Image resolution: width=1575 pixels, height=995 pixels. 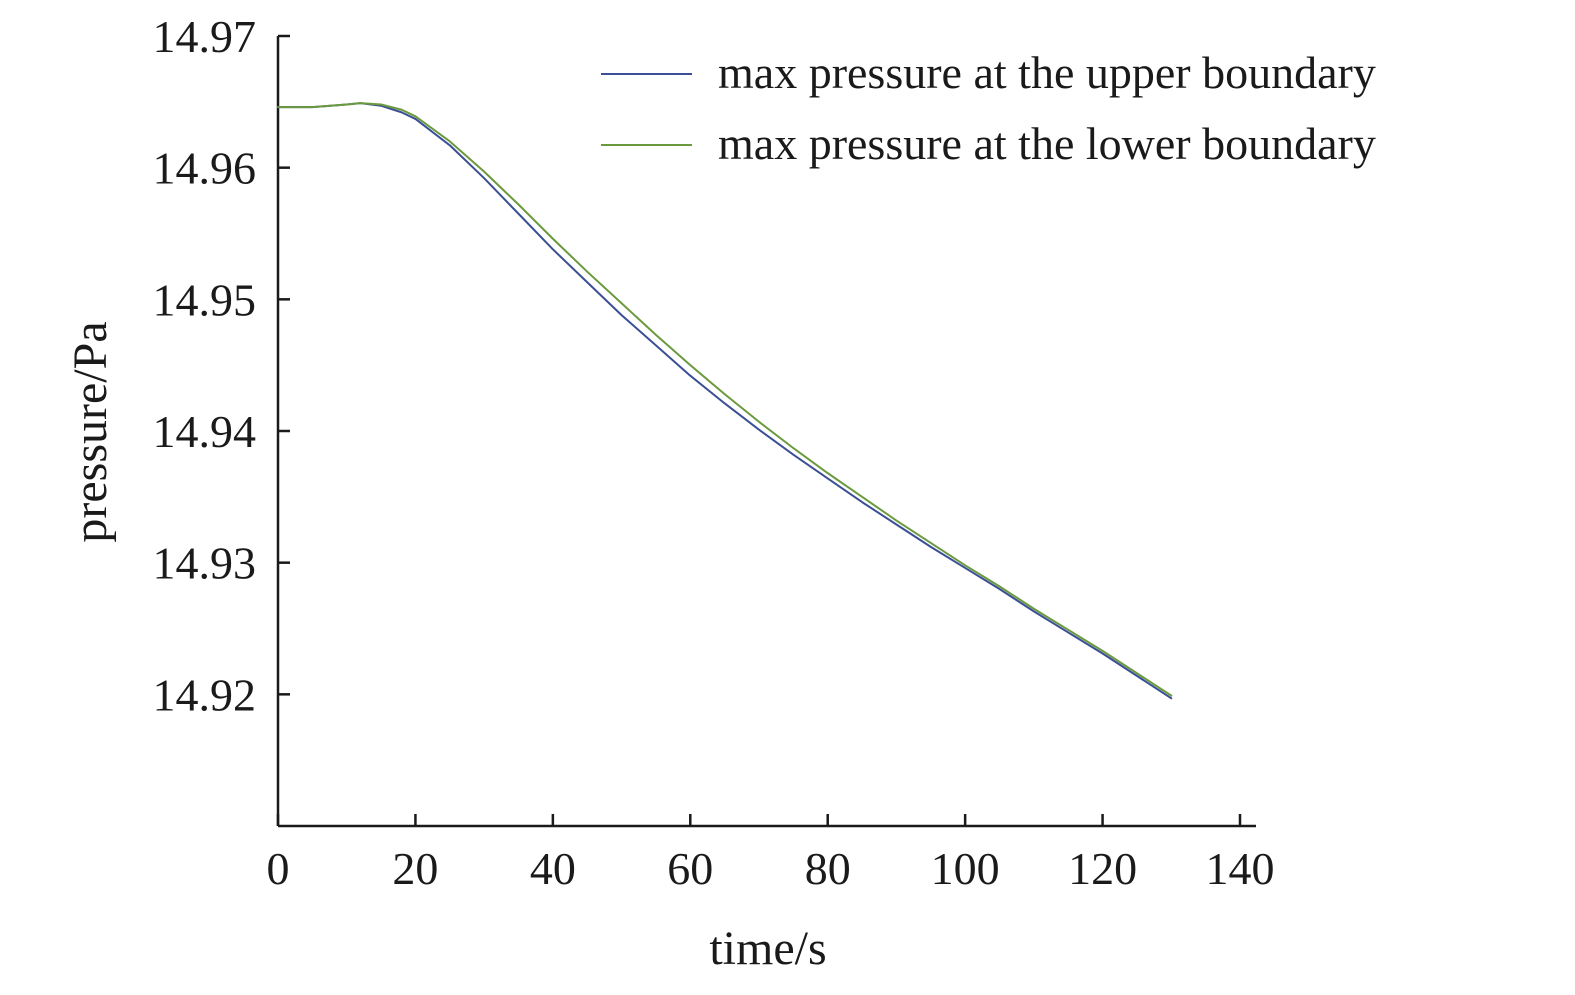 What do you see at coordinates (278, 868) in the screenshot?
I see `x-tick-label: 0` at bounding box center [278, 868].